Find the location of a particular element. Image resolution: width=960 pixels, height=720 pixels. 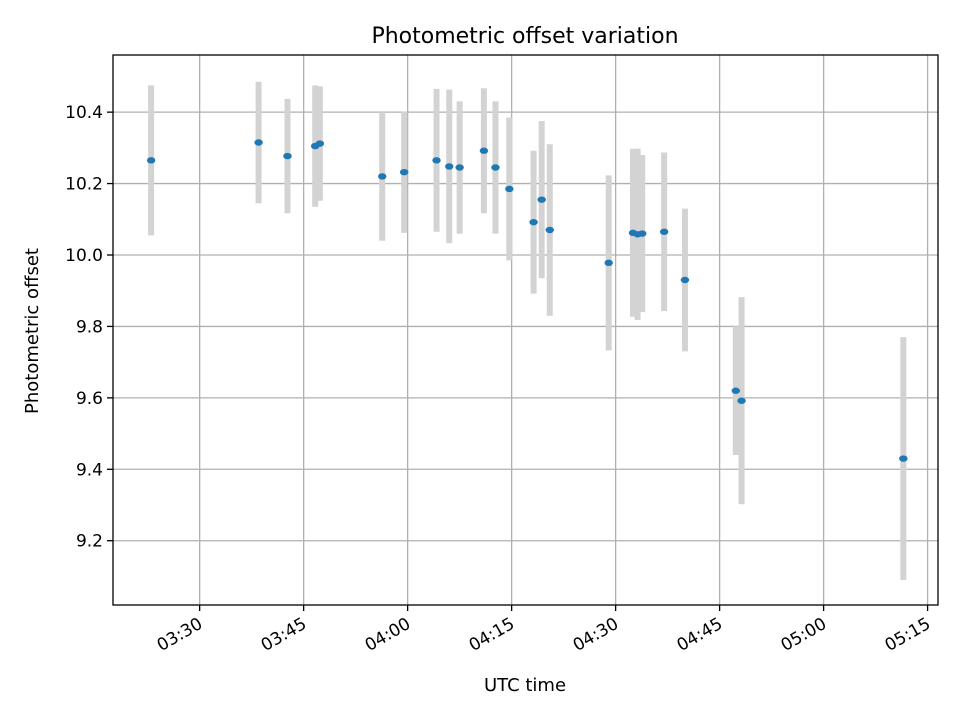

x-tick-label: 03:30 is located at coordinates (180, 635).